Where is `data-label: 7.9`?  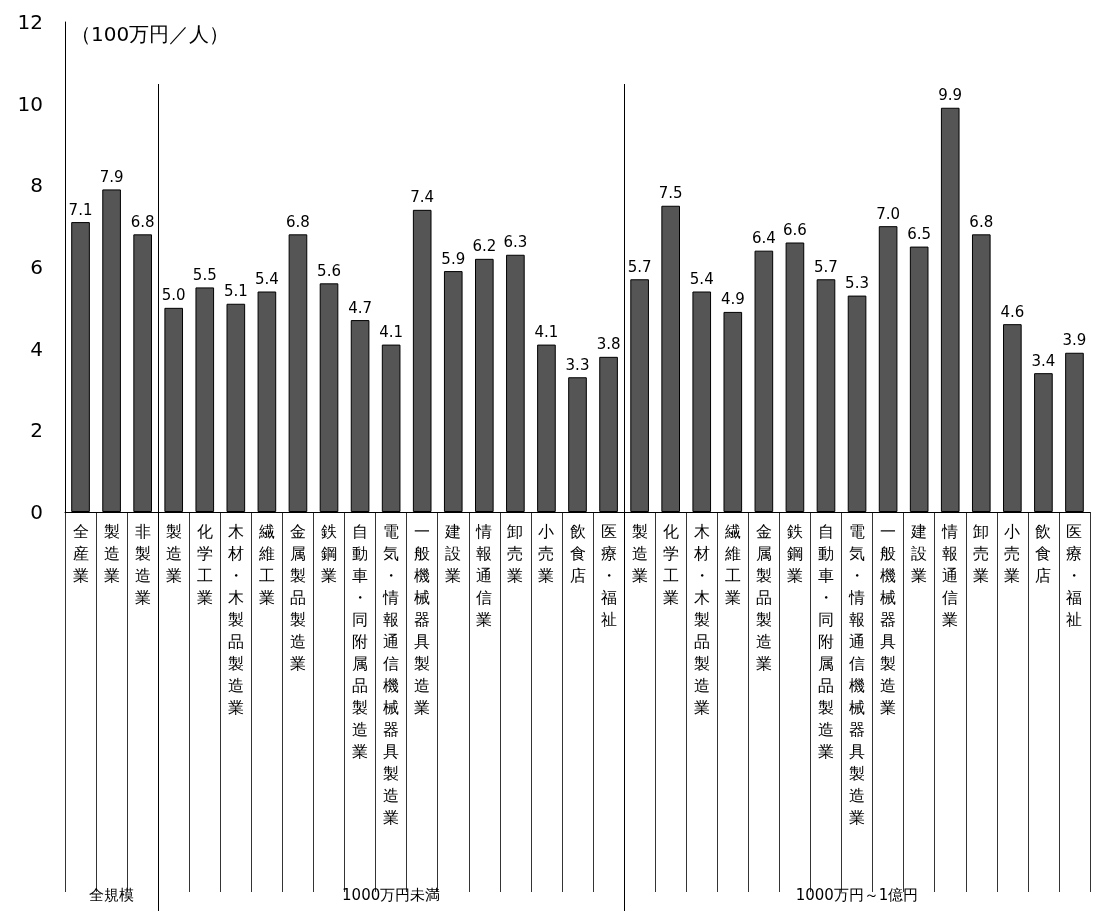
data-label: 7.9 is located at coordinates (111, 176).